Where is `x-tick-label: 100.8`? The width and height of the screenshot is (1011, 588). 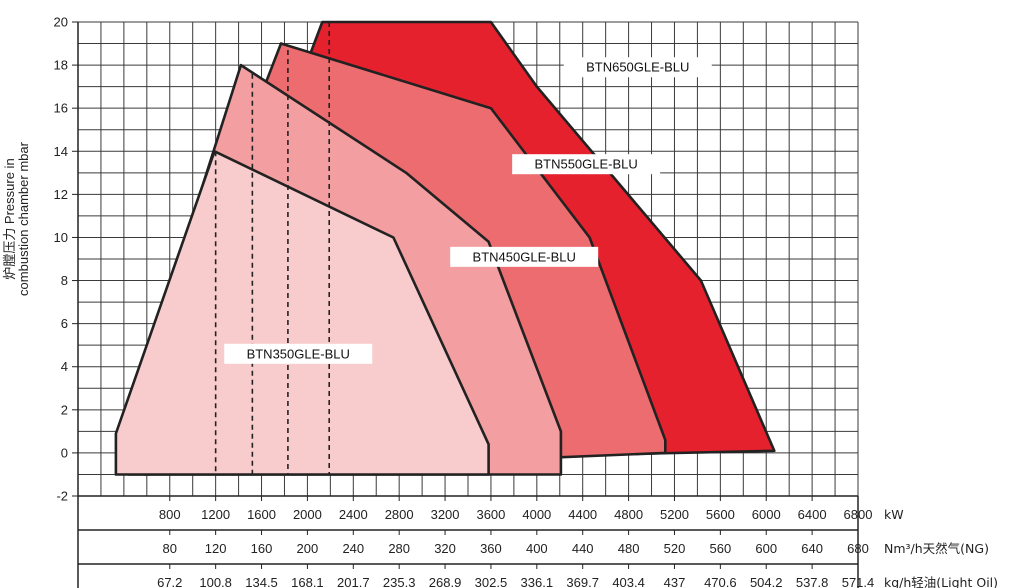 x-tick-label: 100.8 is located at coordinates (215, 581).